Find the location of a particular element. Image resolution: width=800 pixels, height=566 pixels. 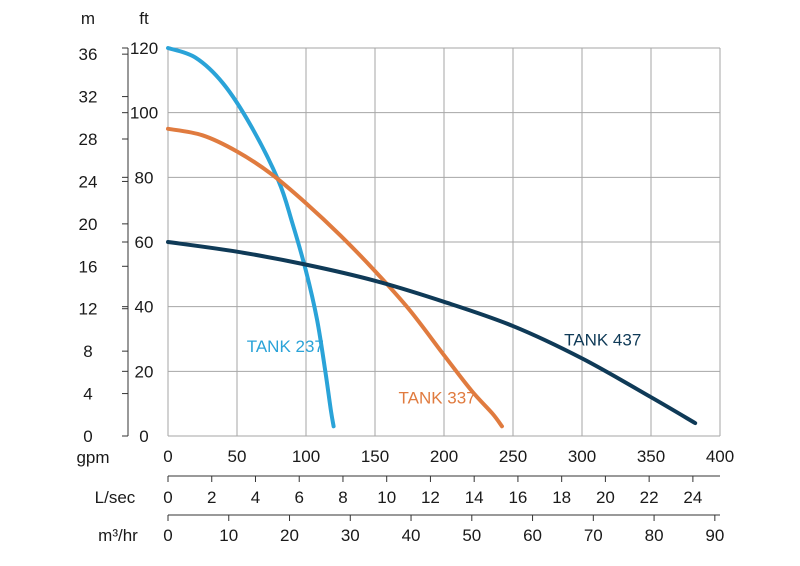

m-tick-label: 12 is located at coordinates (88, 309).